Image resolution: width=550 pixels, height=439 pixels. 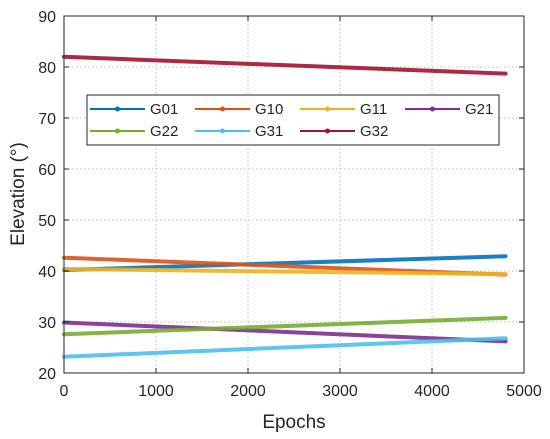 What do you see at coordinates (117, 109) in the screenshot?
I see `legend-marker-g01` at bounding box center [117, 109].